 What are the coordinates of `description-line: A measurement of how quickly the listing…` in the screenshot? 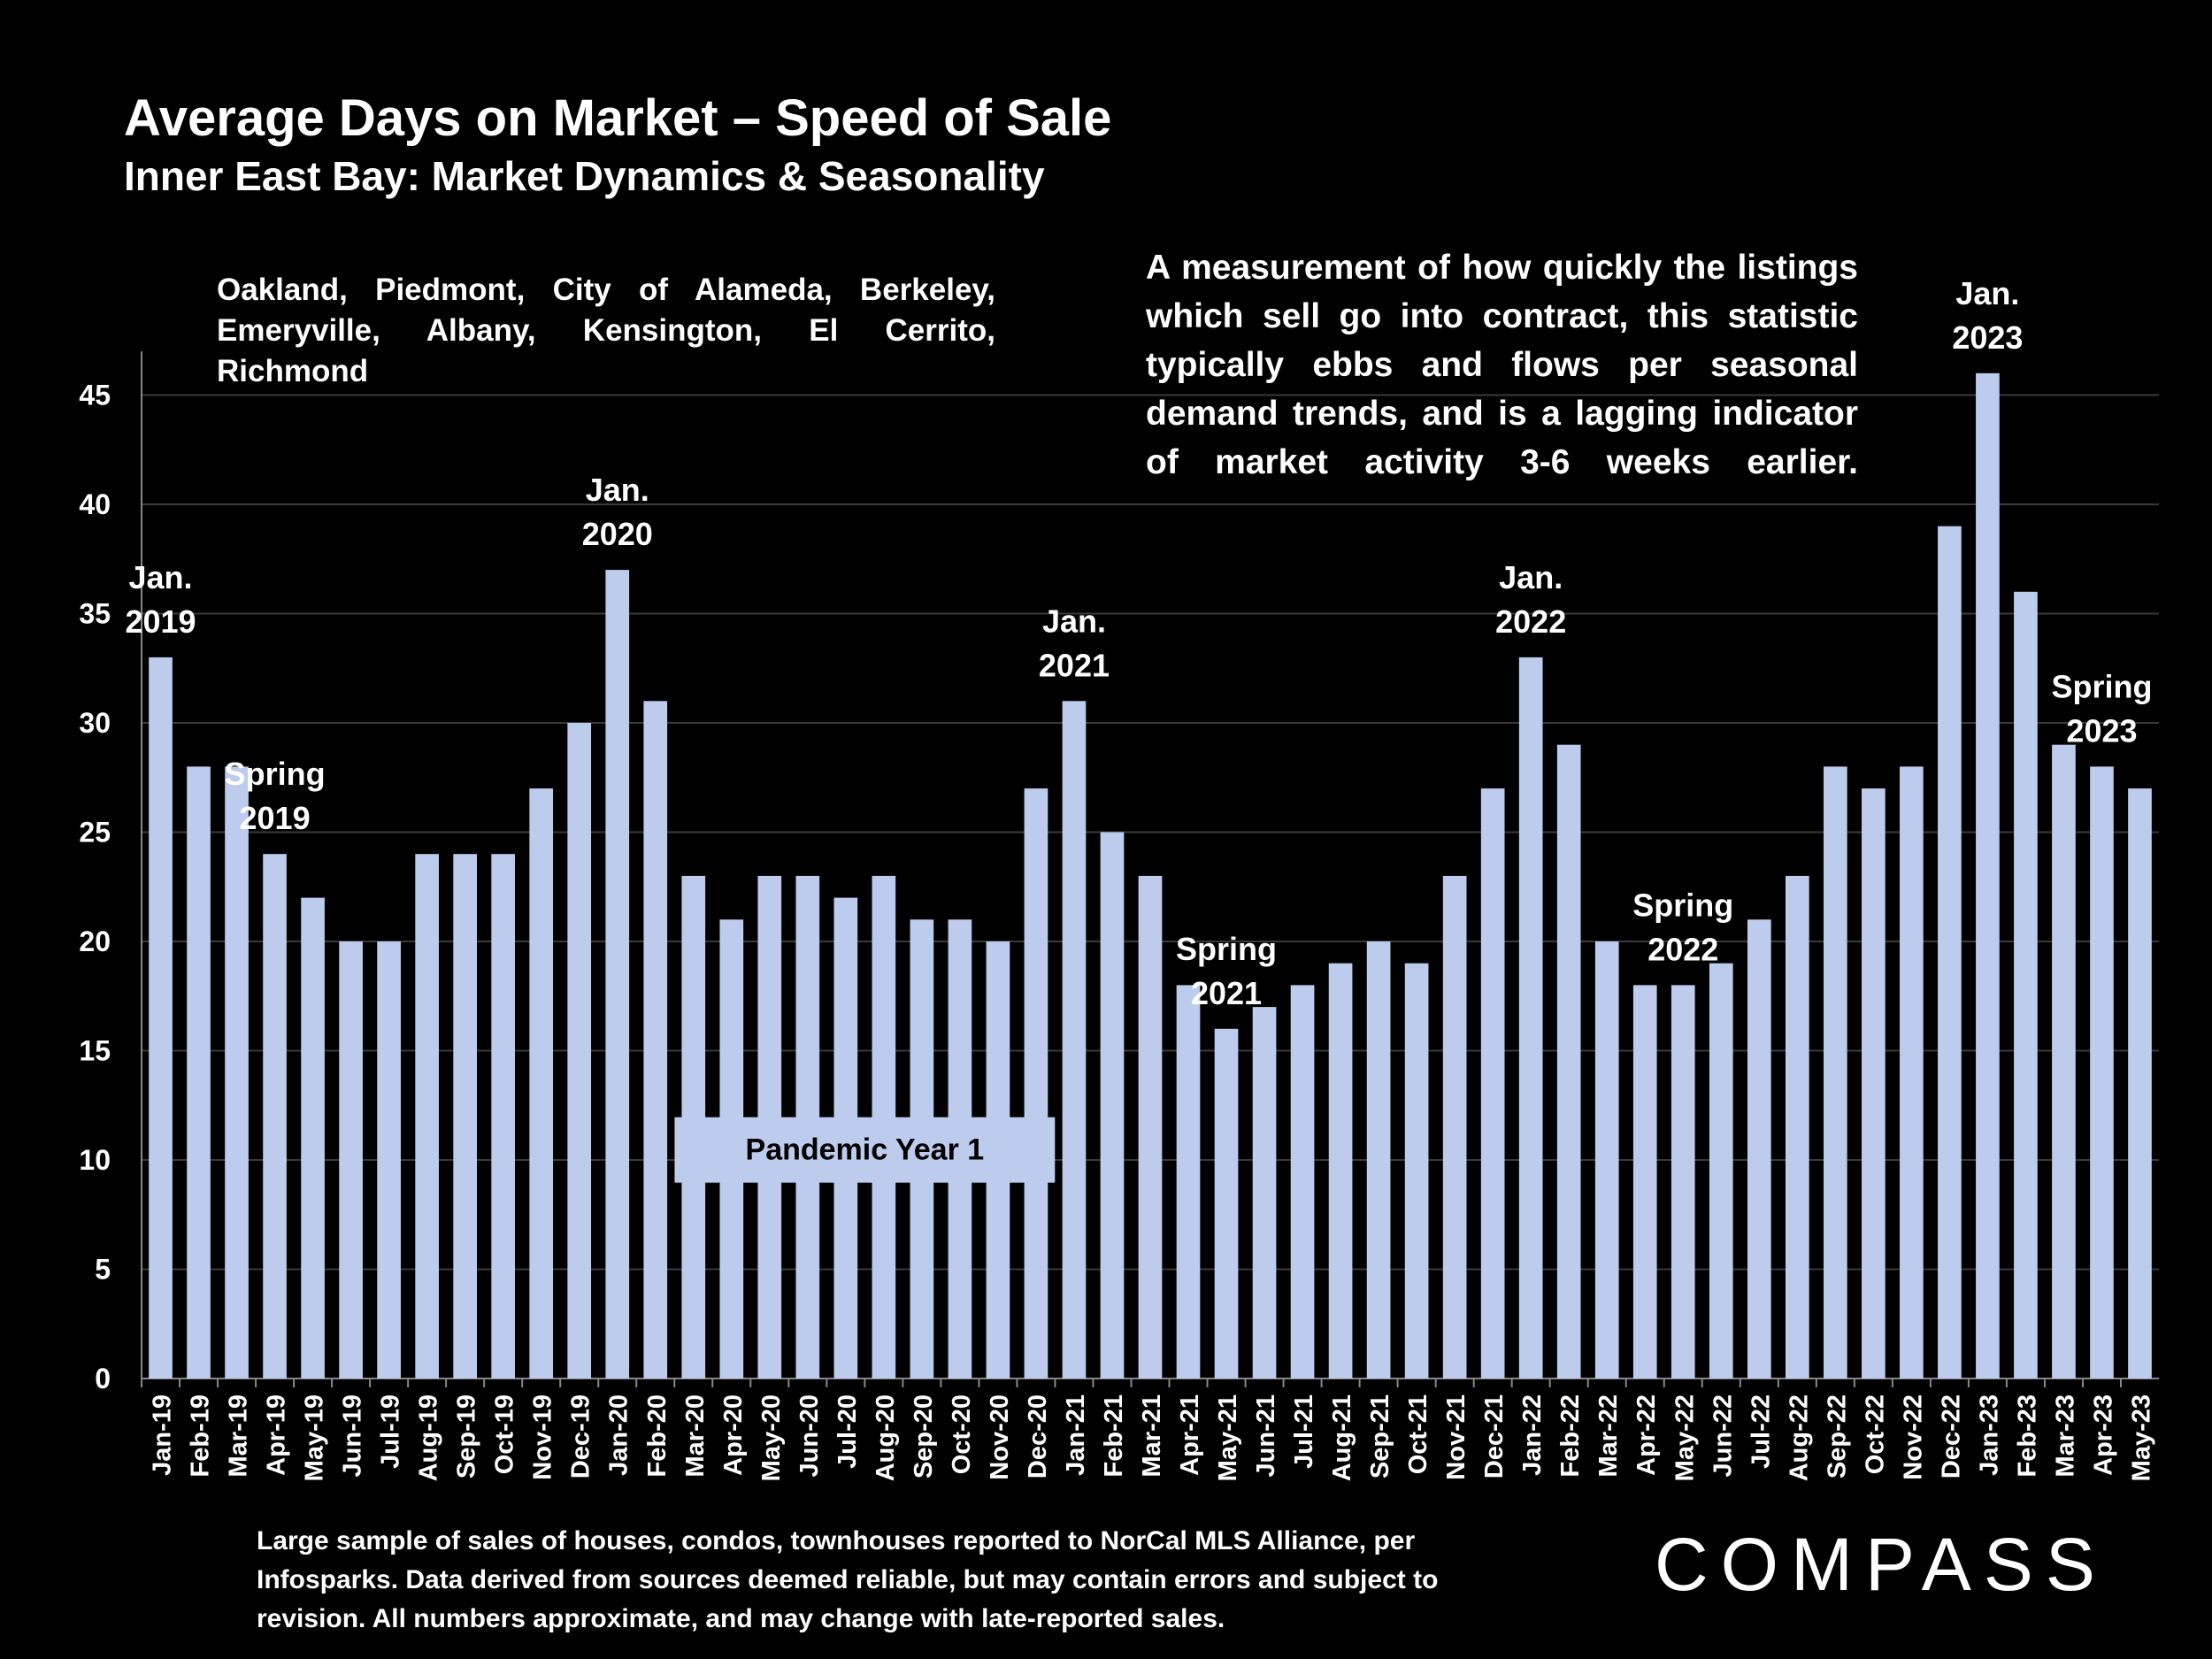 It's located at (1502, 268).